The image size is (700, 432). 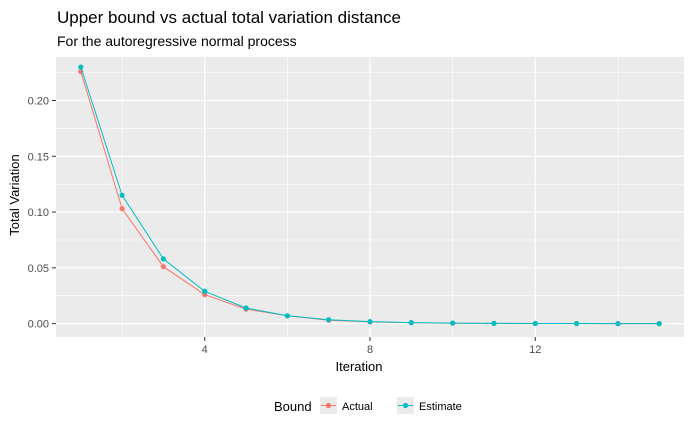 I want to click on chart-subtitle: For the autoregressive normal process, so click(x=177, y=41).